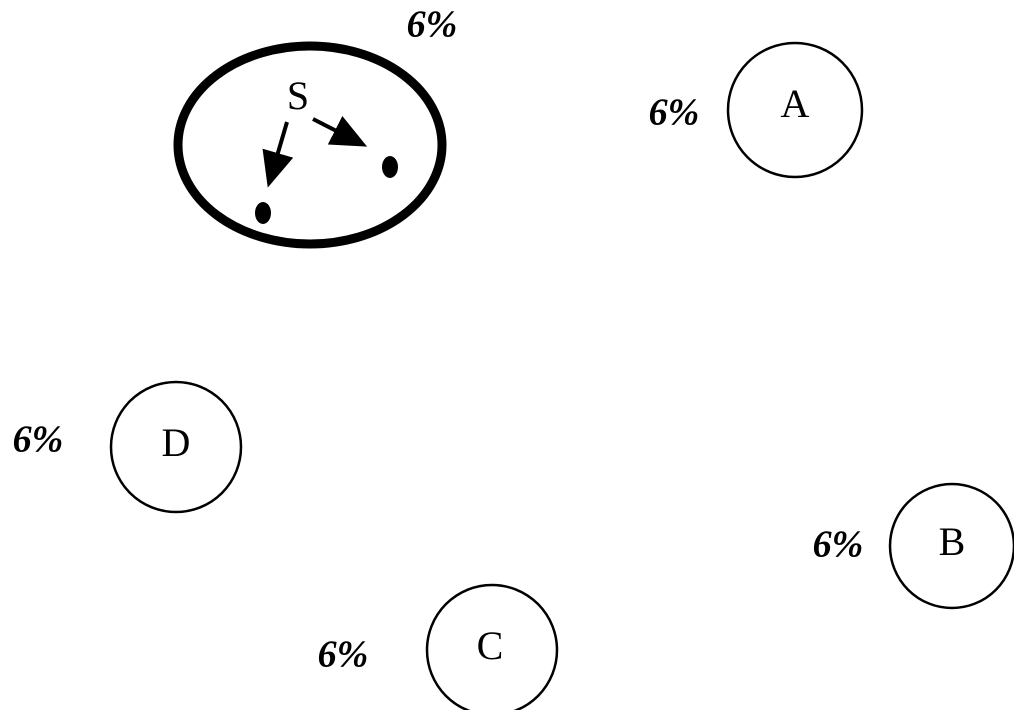 This screenshot has width=1014, height=710. Describe the element at coordinates (298, 95) in the screenshot. I see `node-label: S` at that location.